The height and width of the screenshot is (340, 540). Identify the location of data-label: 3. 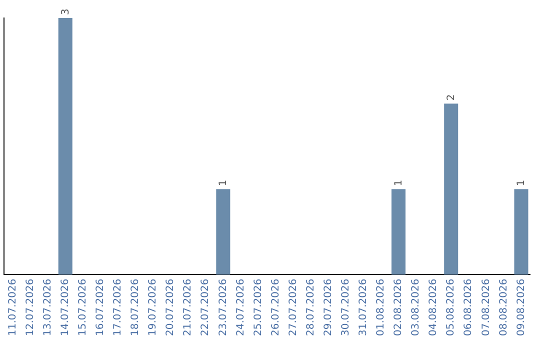
(66, 11).